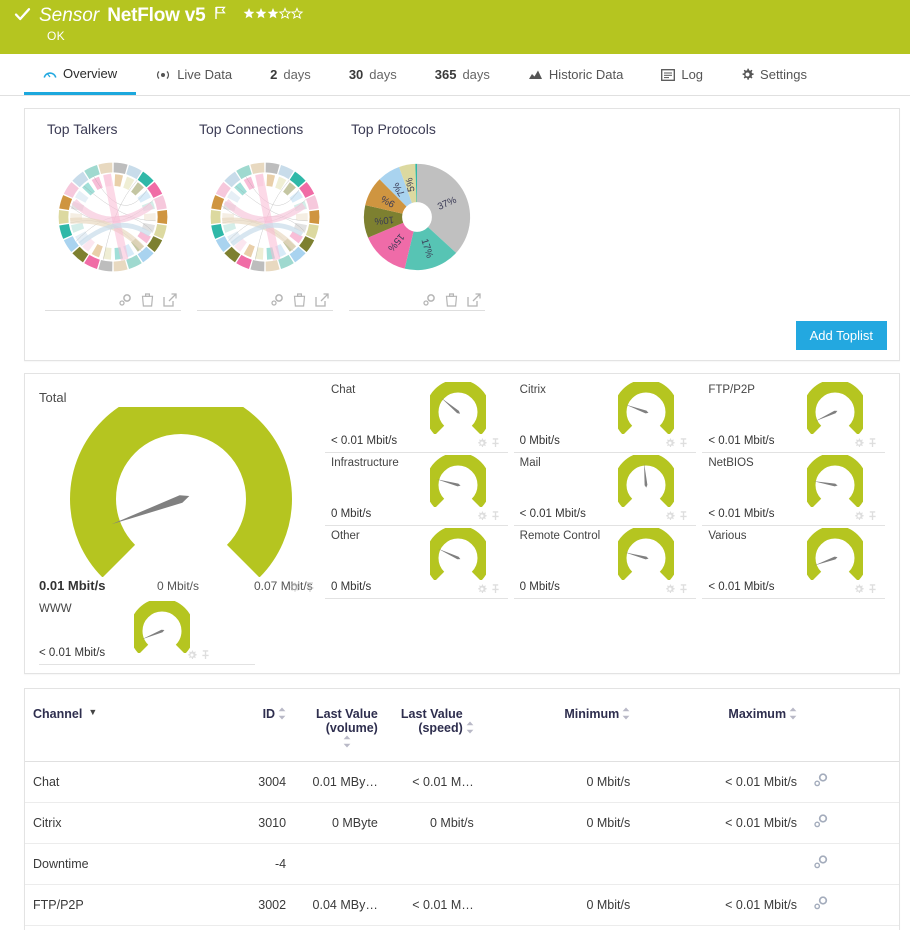 The height and width of the screenshot is (930, 910). What do you see at coordinates (793, 416) in the screenshot?
I see `gauge-cell-ftp-p2p: FTP/P2P < 0.01 Mbit/s` at bounding box center [793, 416].